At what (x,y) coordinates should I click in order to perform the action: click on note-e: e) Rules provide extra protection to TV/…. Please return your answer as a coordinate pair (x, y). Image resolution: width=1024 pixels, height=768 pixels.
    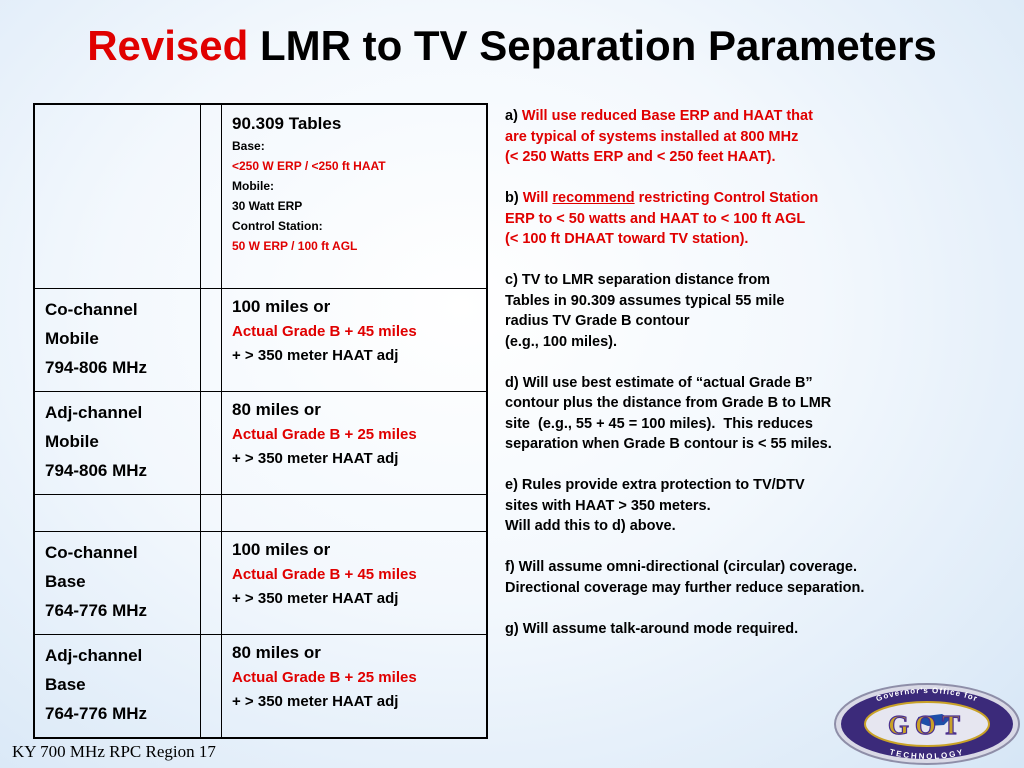
    Looking at the image, I should click on (755, 506).